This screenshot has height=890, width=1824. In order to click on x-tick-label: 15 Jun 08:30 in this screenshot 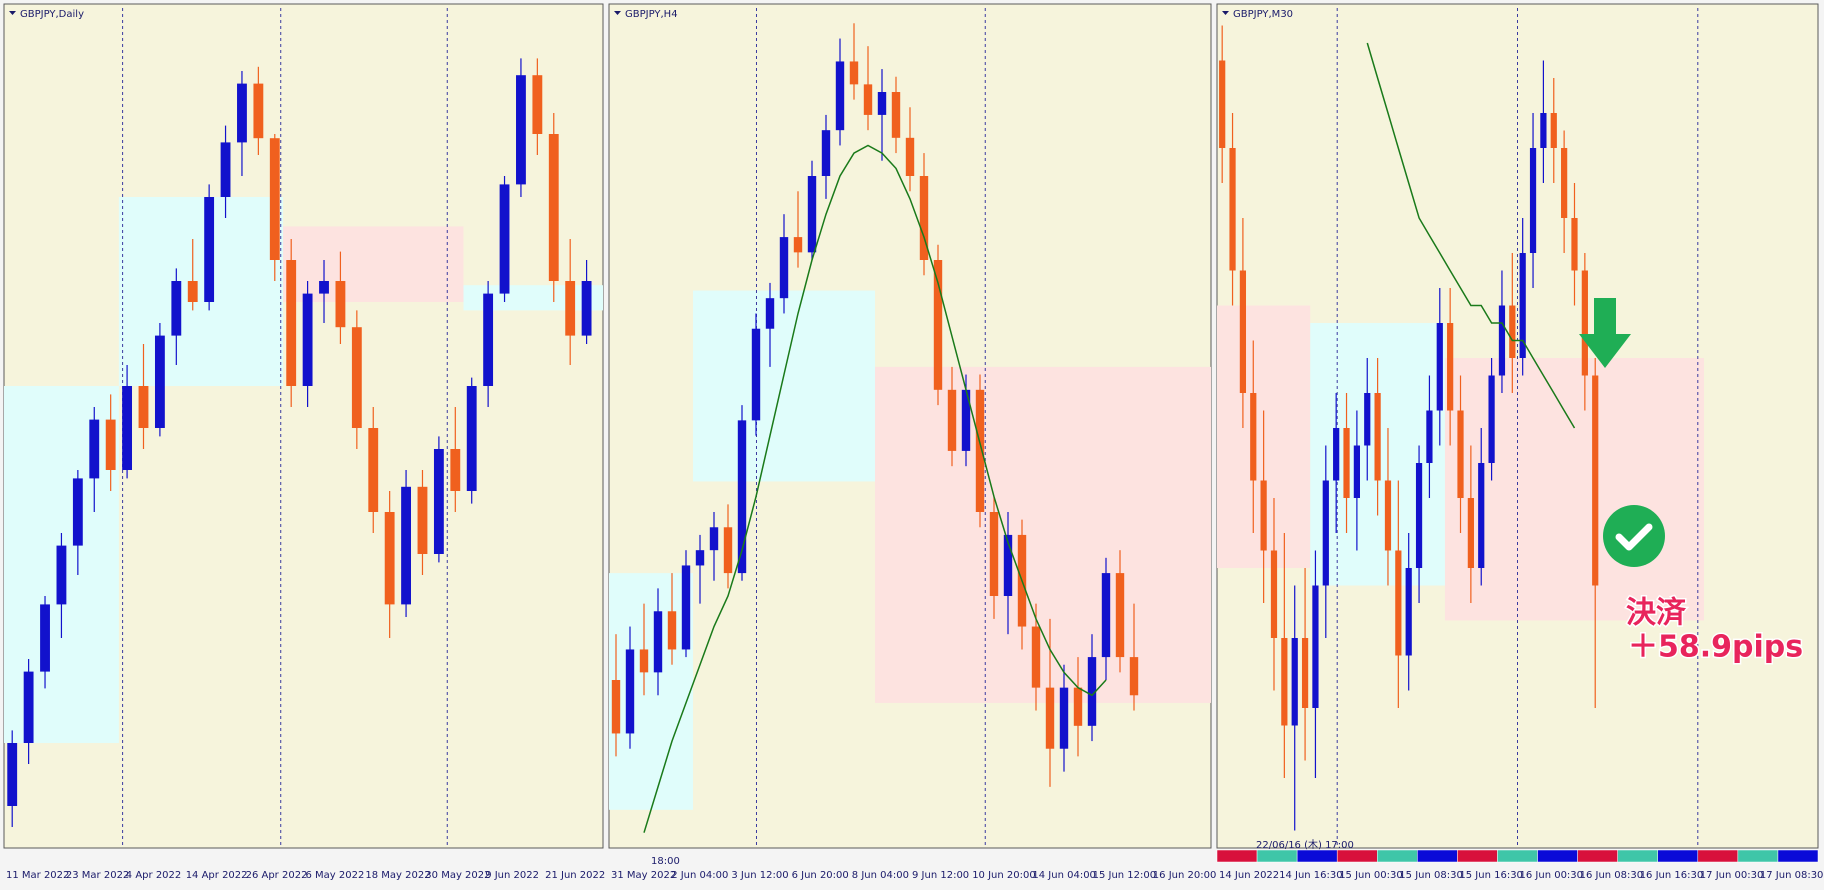, I will do `click(1431, 875)`.